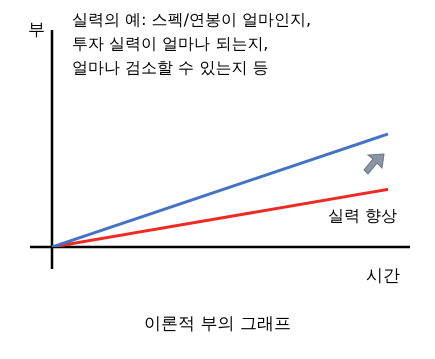 This screenshot has height=359, width=435. What do you see at coordinates (217, 324) in the screenshot?
I see `text: 이론적 부의 그래프` at bounding box center [217, 324].